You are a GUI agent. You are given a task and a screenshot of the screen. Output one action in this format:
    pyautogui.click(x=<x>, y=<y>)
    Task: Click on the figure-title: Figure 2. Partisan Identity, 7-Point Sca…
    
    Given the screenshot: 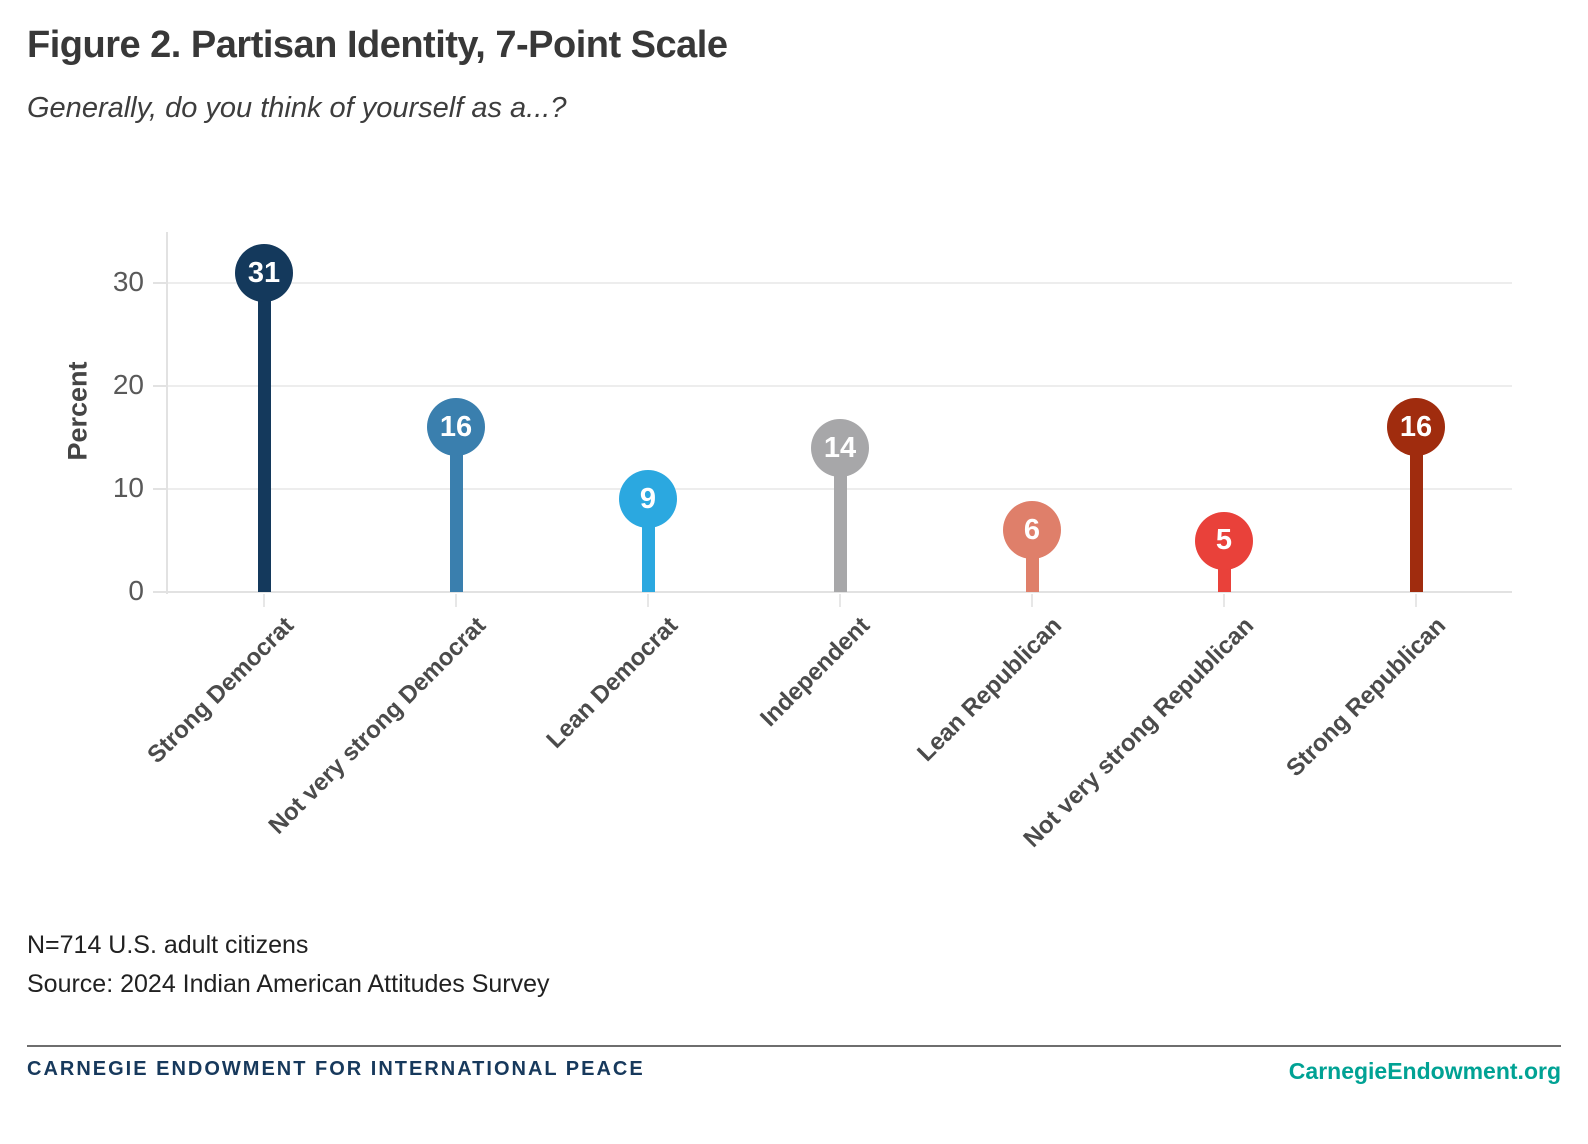 What is the action you would take?
    pyautogui.click(x=377, y=45)
    